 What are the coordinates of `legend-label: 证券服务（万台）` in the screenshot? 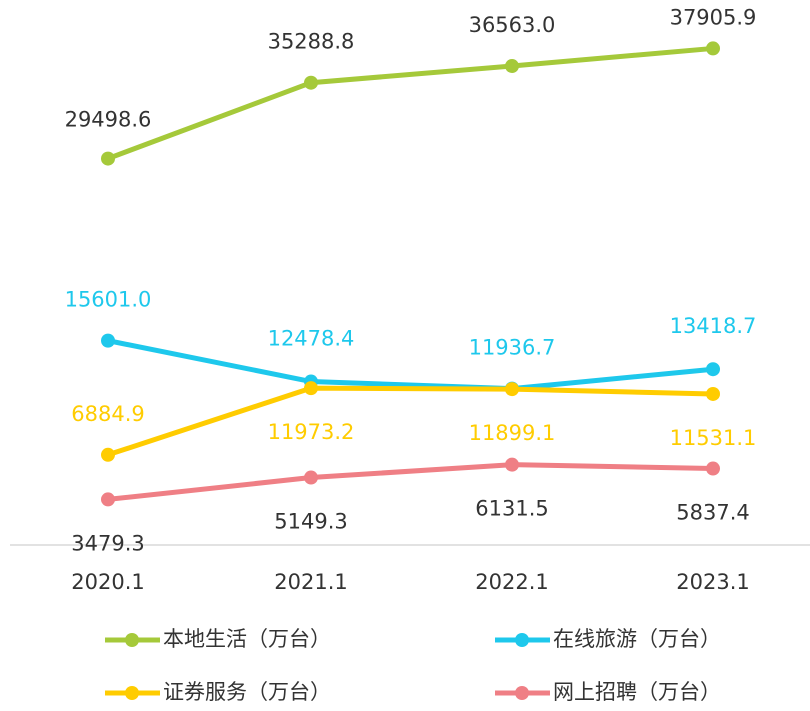 It's located at (247, 692).